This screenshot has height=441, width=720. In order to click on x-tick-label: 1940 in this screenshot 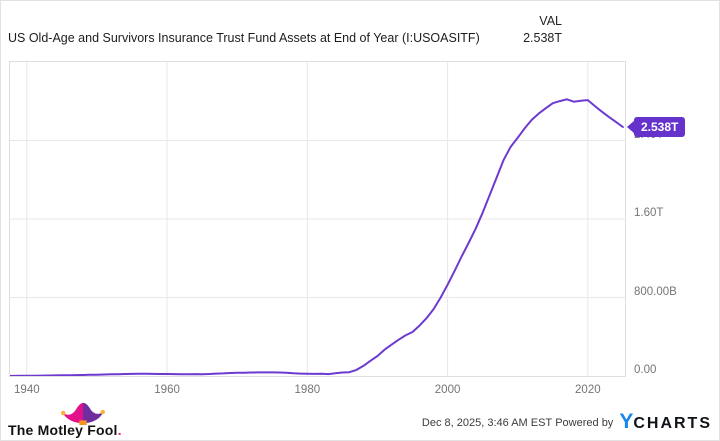, I will do `click(27, 390)`.